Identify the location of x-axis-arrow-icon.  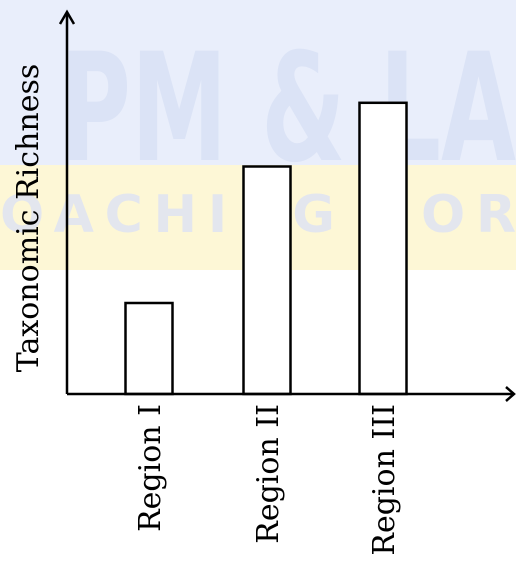
(510, 394).